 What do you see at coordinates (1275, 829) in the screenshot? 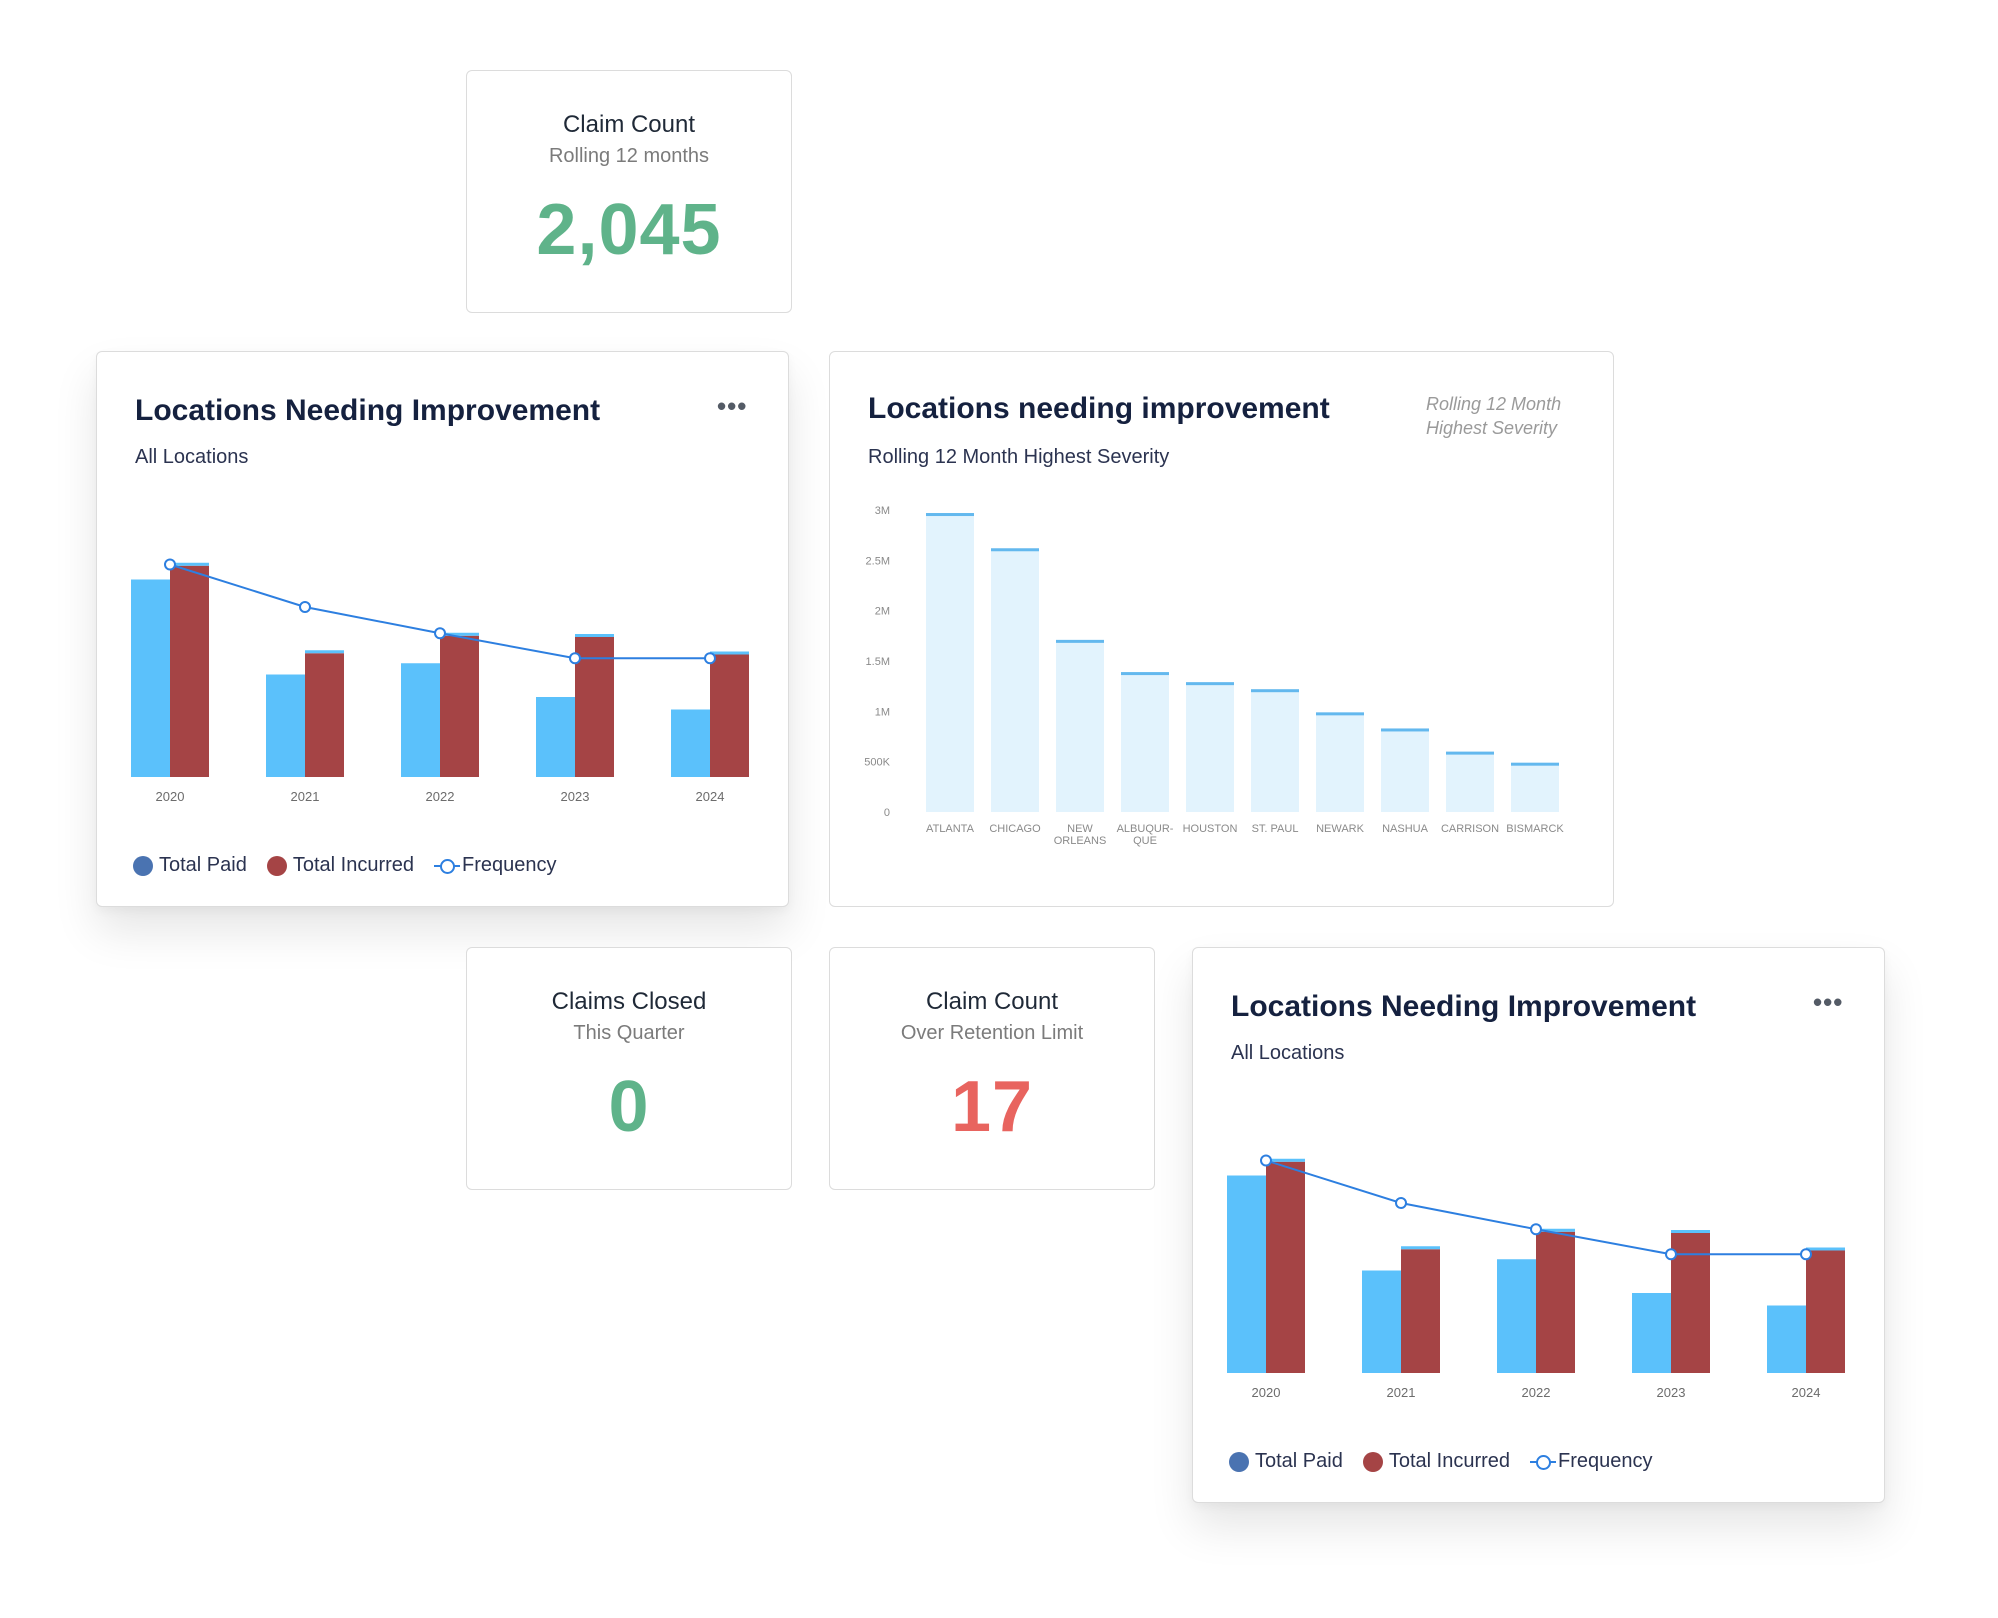
I see `x-tick-label: ST. PAUL` at bounding box center [1275, 829].